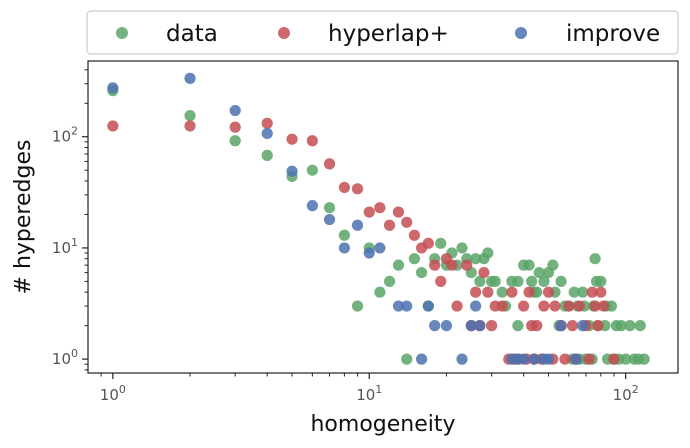 Image resolution: width=690 pixels, height=448 pixels. What do you see at coordinates (613, 34) in the screenshot?
I see `legend-label-improve: improve` at bounding box center [613, 34].